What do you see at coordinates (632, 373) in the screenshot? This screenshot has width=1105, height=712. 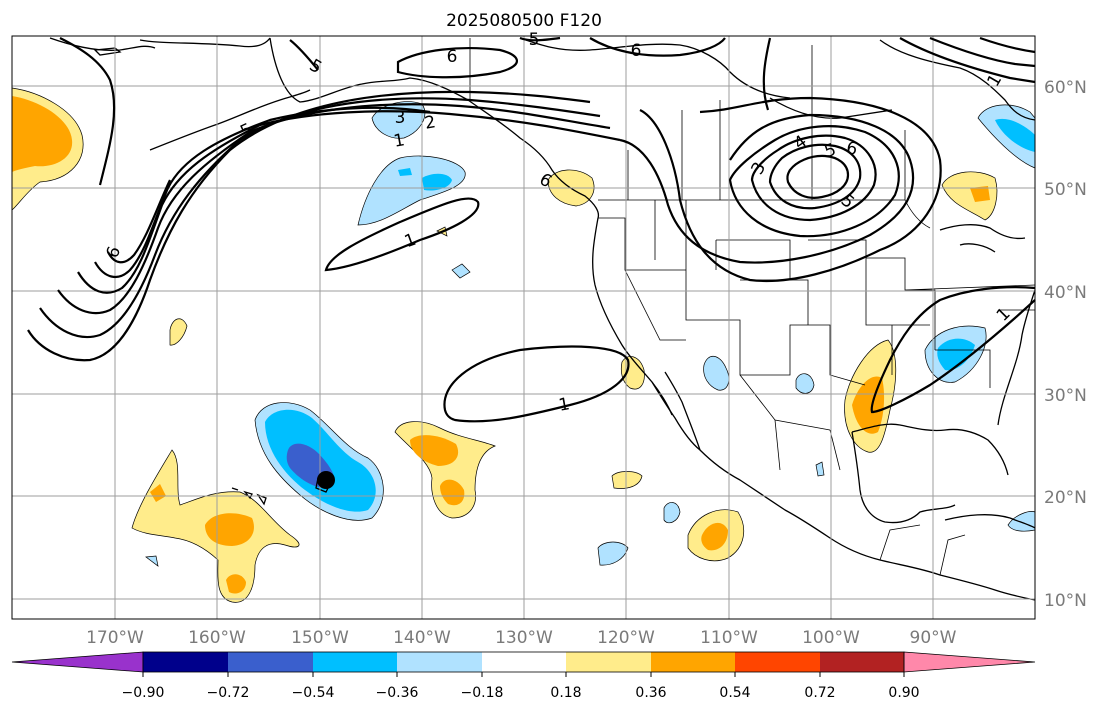 I see `anomaly-positive-baja` at bounding box center [632, 373].